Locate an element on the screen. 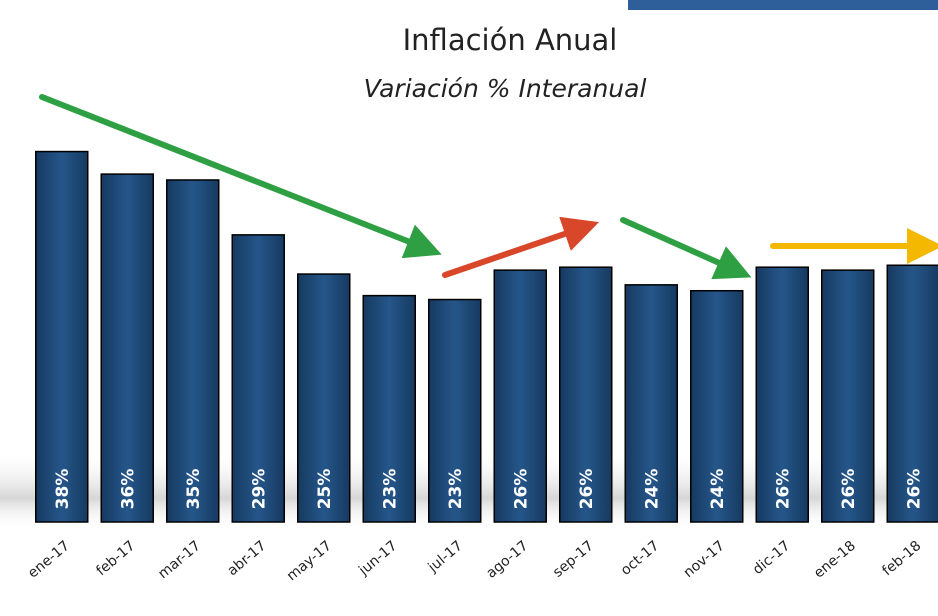 This screenshot has height=616, width=938. x-tick-label: sep-17 is located at coordinates (573, 559).